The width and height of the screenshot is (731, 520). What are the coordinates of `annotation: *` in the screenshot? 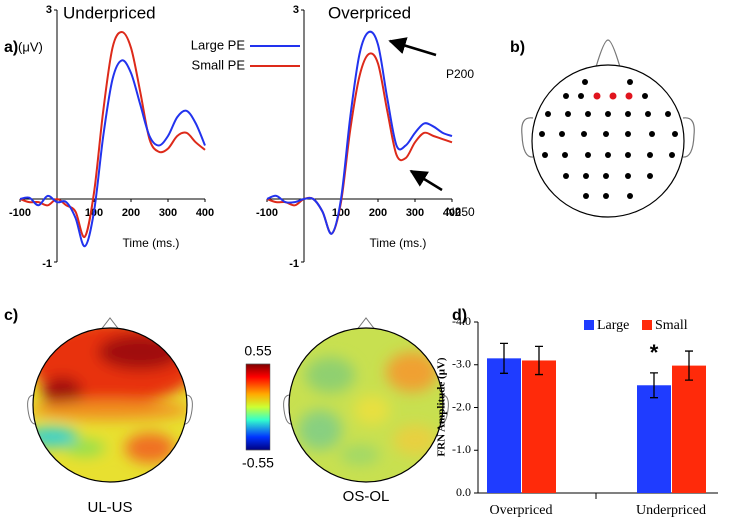 It's located at (654, 352).